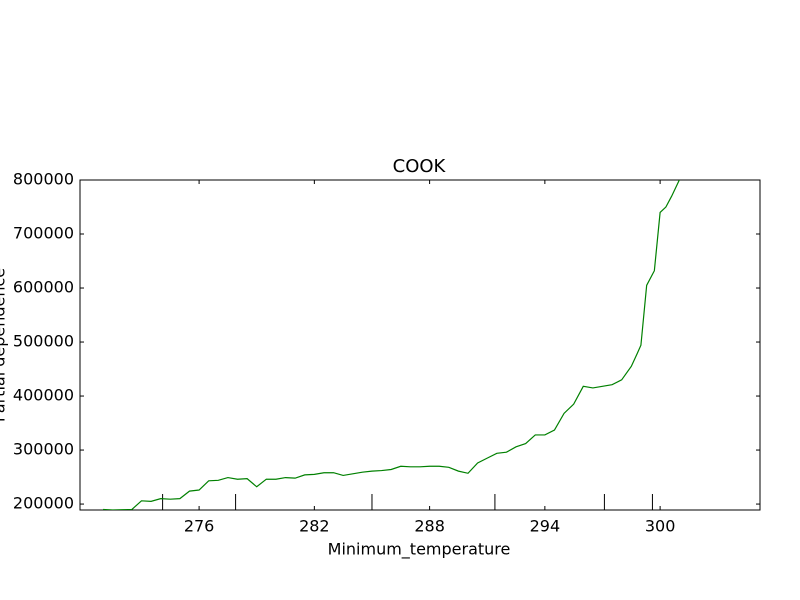 This screenshot has height=600, width=800. I want to click on y-tick-label: 300000, so click(43, 449).